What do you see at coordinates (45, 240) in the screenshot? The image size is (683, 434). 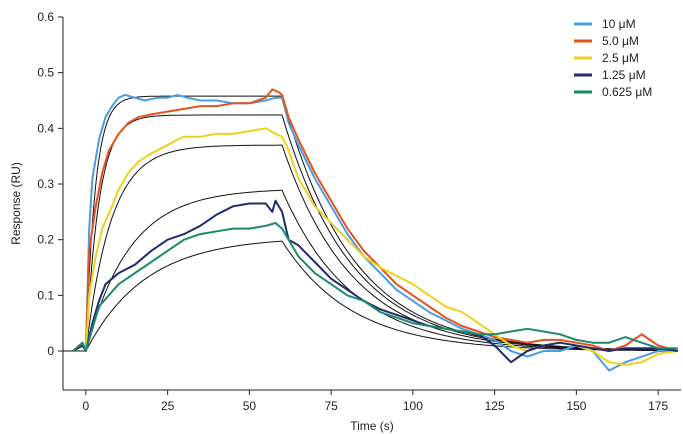 I see `y-tick-label: 0.2` at bounding box center [45, 240].